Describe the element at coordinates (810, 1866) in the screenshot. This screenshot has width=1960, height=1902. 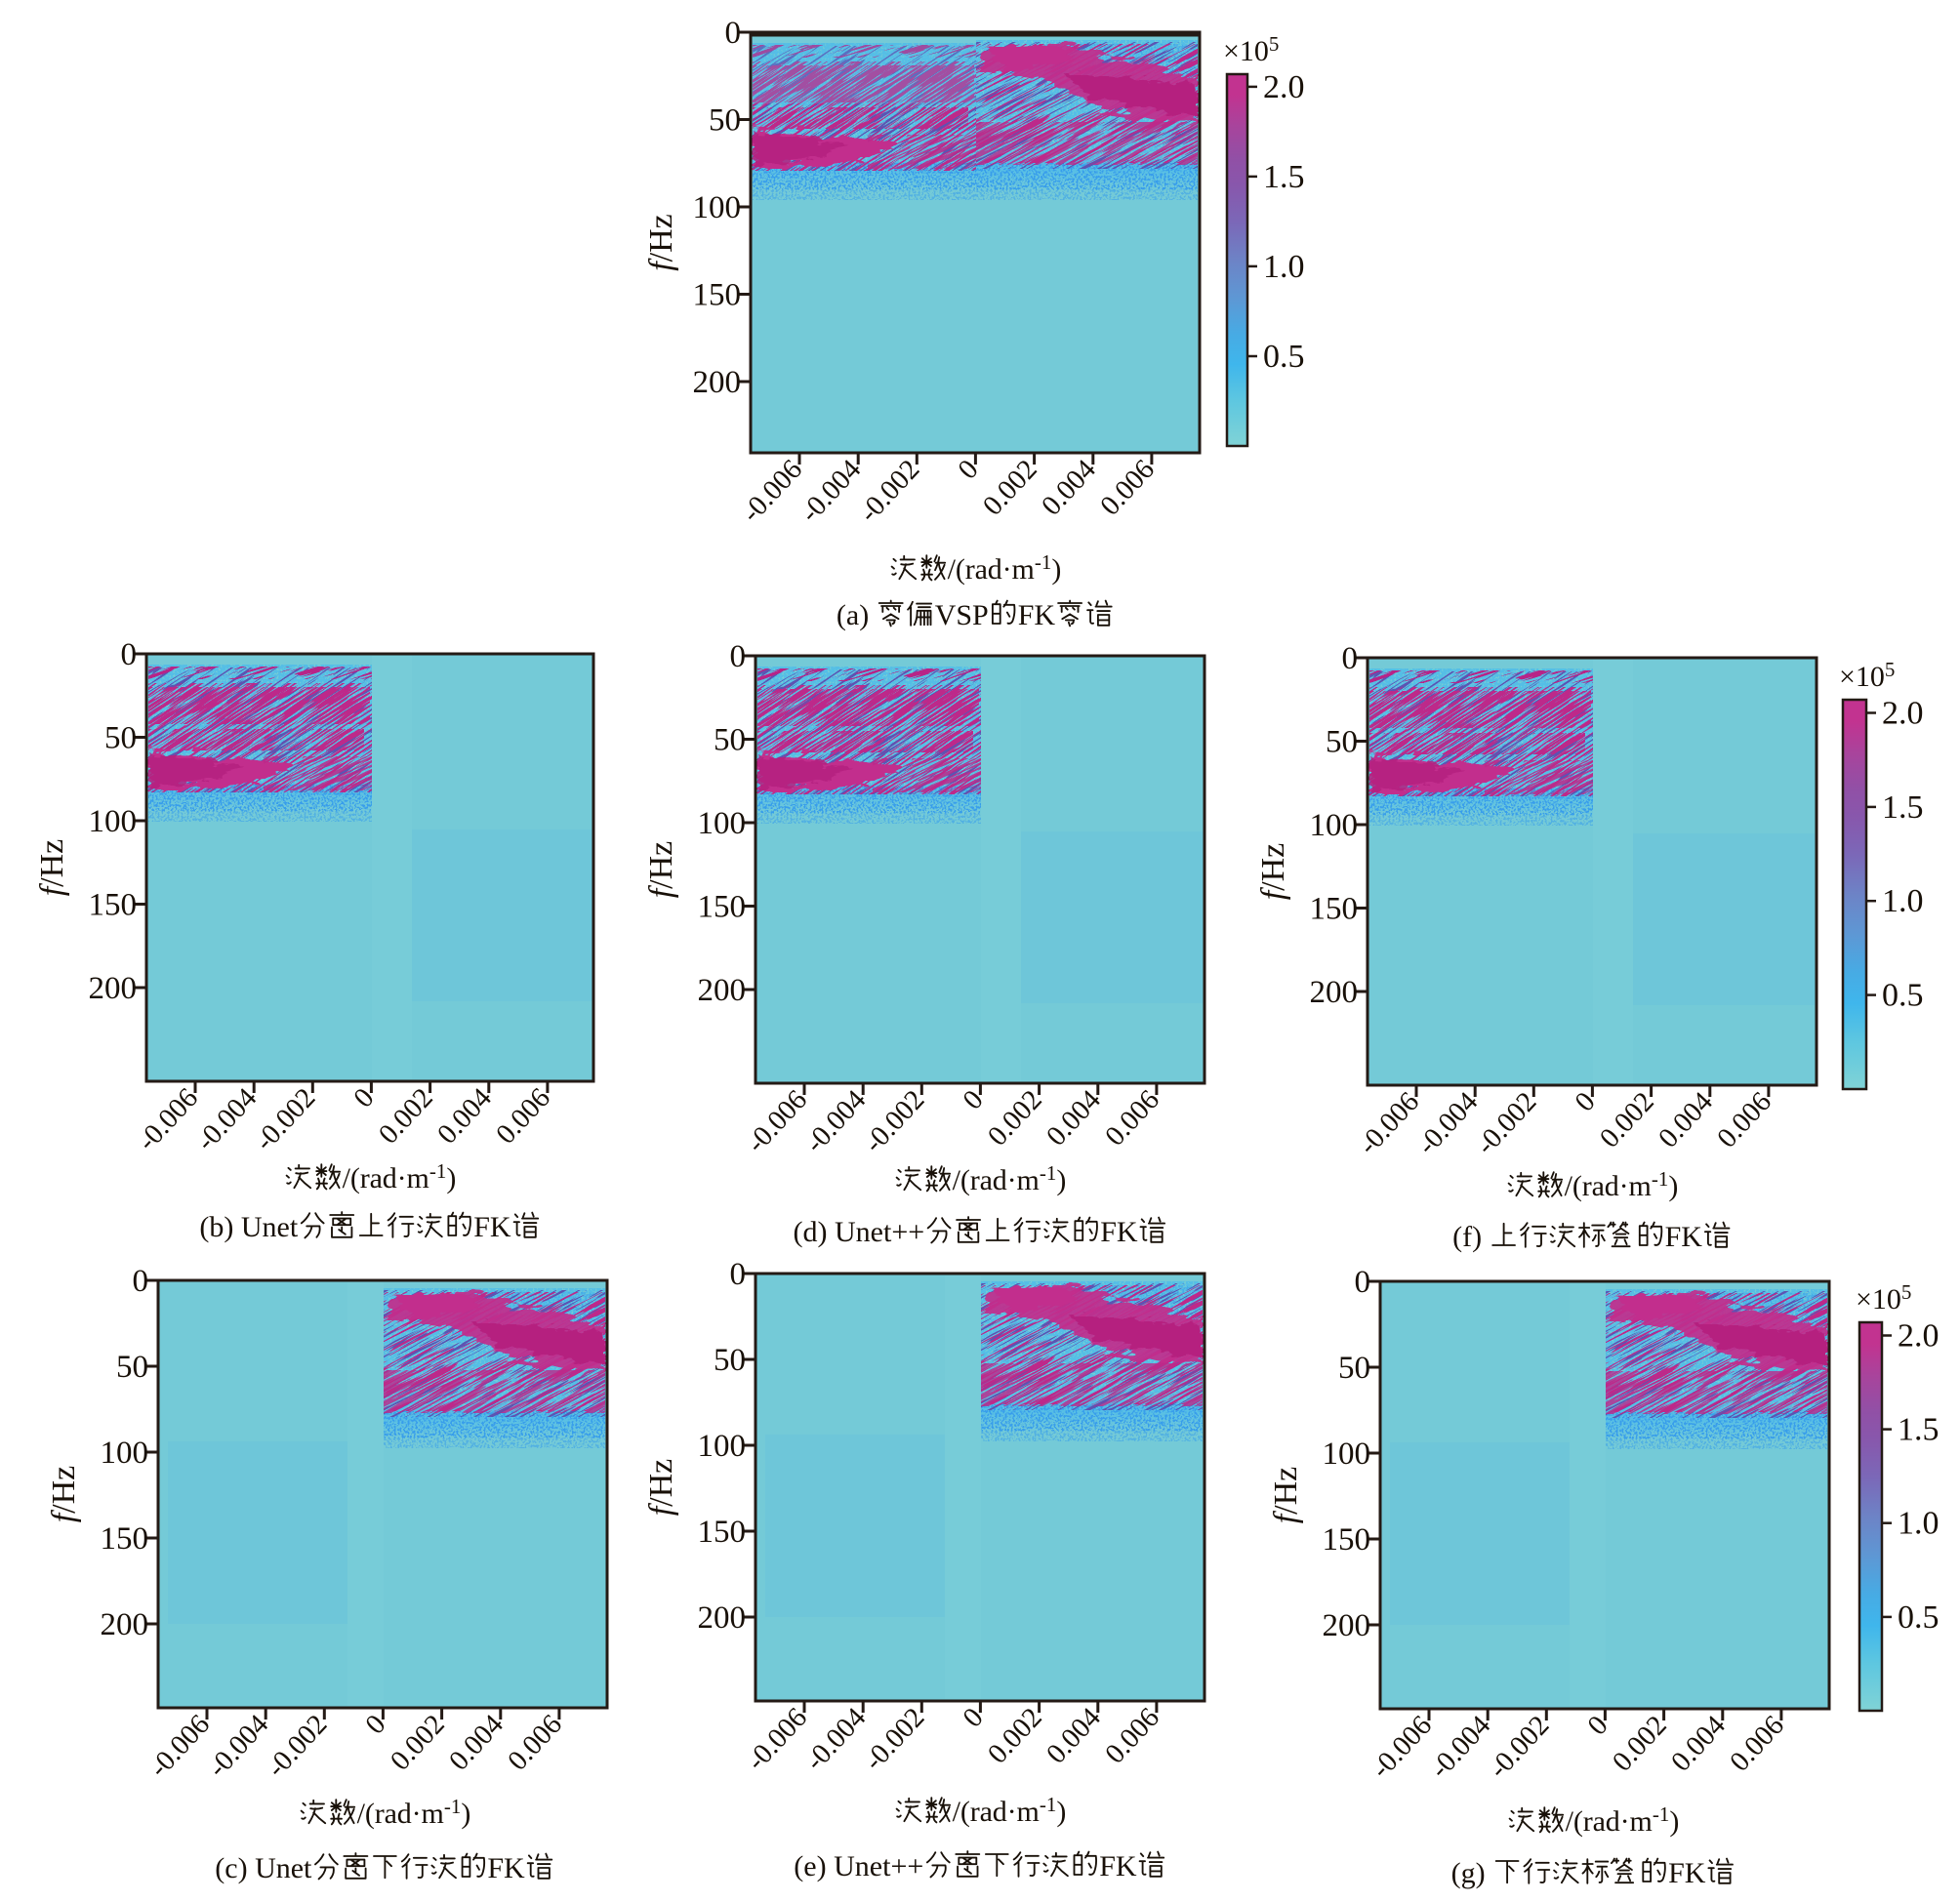
I see `svg-text: (e)` at that location.